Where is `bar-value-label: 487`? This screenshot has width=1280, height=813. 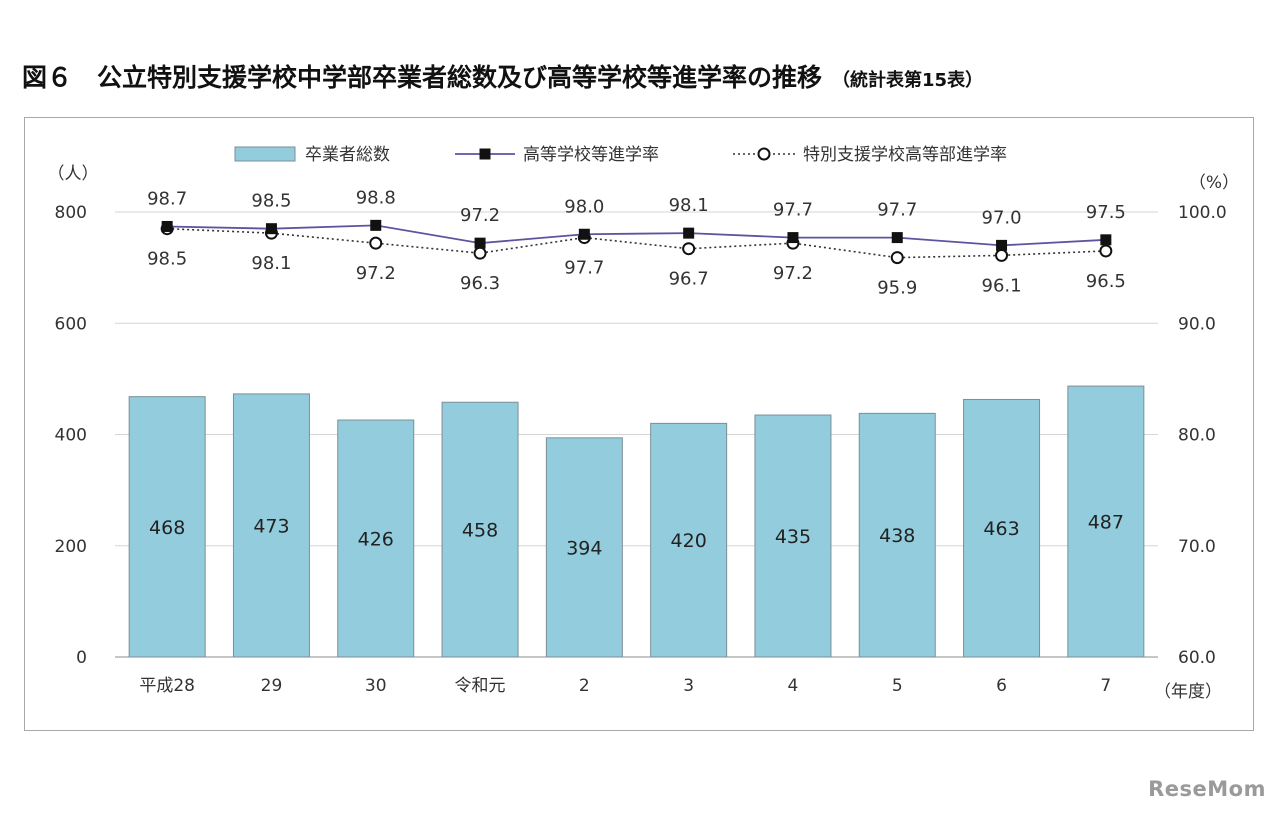
bar-value-label: 487 is located at coordinates (1106, 523).